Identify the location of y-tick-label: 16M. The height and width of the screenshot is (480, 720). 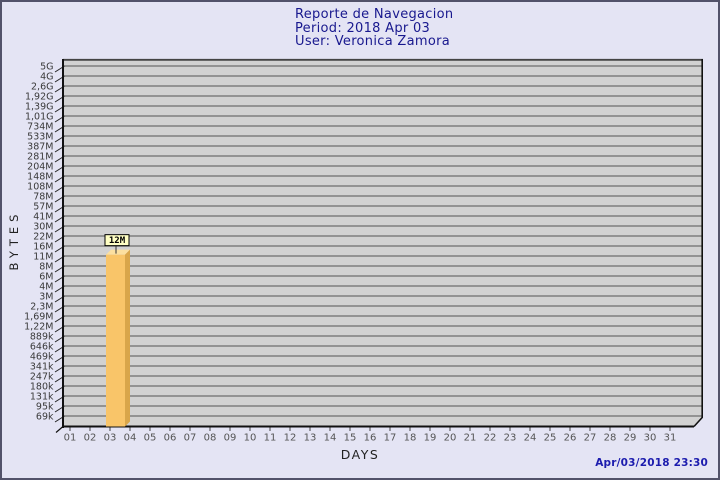
(43, 247).